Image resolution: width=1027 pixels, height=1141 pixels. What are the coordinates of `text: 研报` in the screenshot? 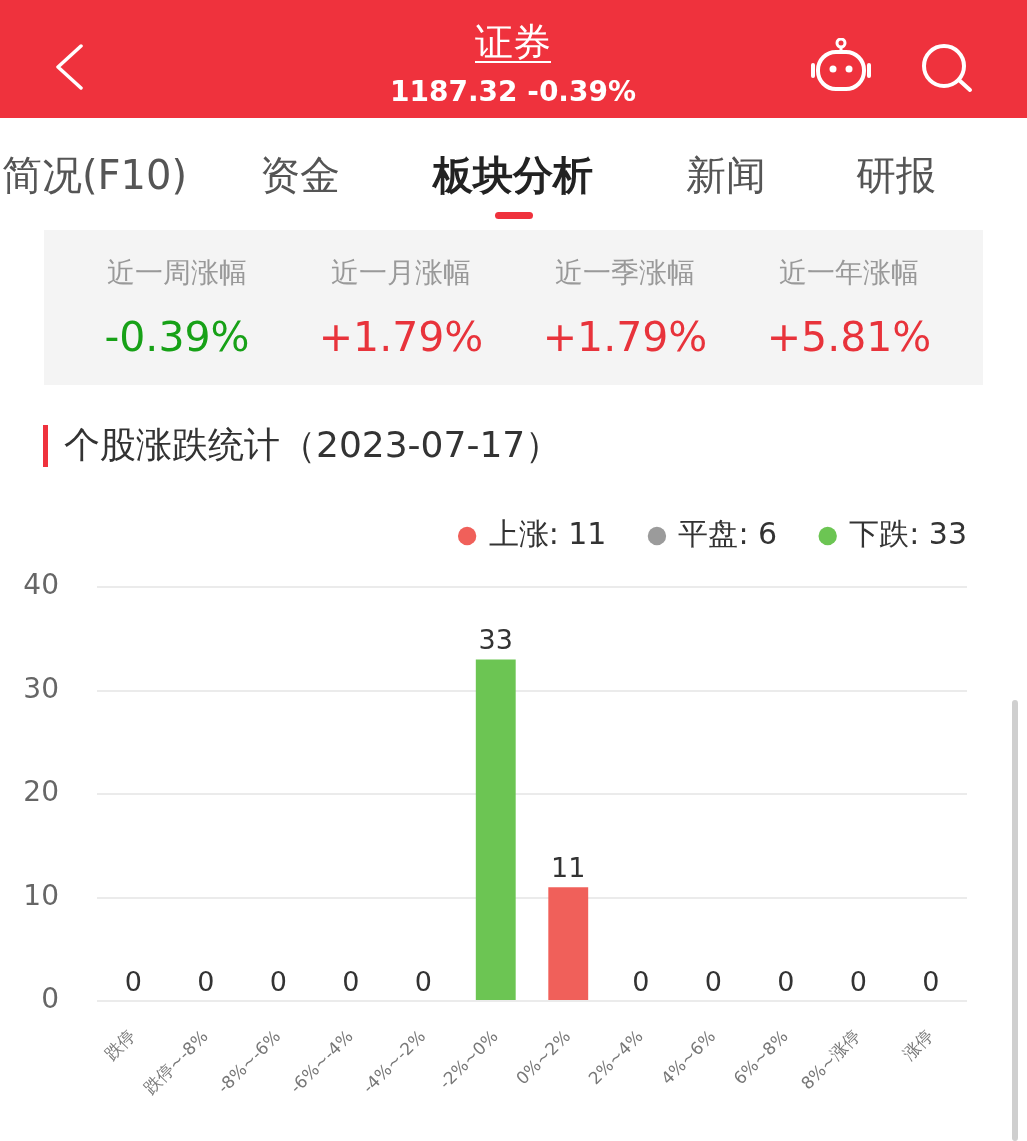 It's located at (896, 175).